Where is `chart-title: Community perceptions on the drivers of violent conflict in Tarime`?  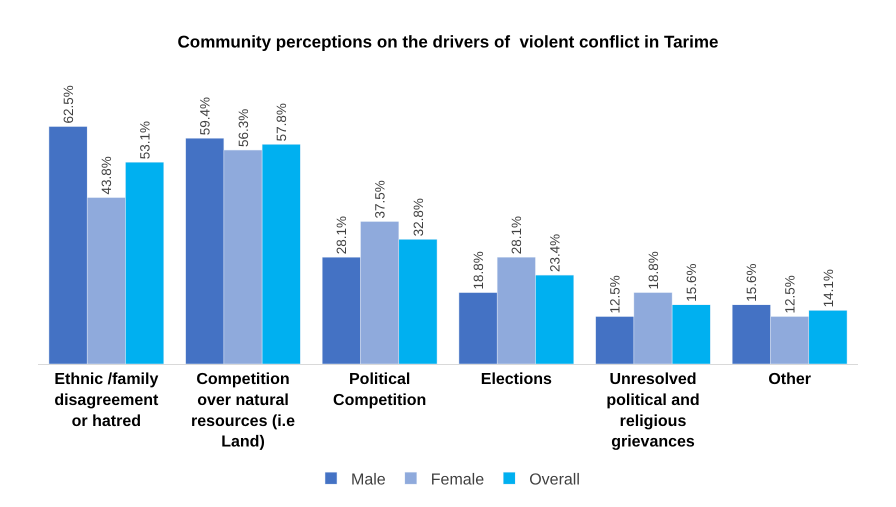
chart-title: Community perceptions on the drivers of violent conflict in Tarime is located at coordinates (448, 42).